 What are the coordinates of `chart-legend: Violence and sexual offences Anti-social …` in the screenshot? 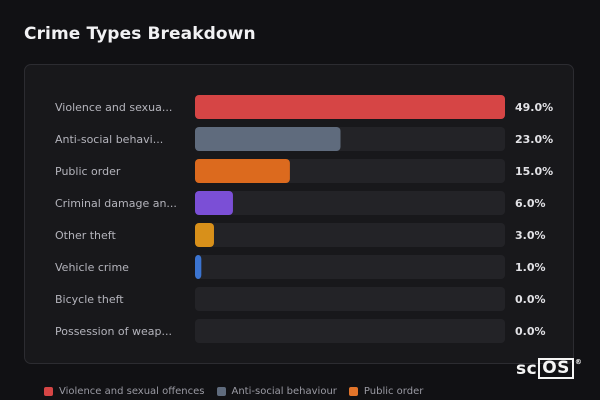 It's located at (233, 391).